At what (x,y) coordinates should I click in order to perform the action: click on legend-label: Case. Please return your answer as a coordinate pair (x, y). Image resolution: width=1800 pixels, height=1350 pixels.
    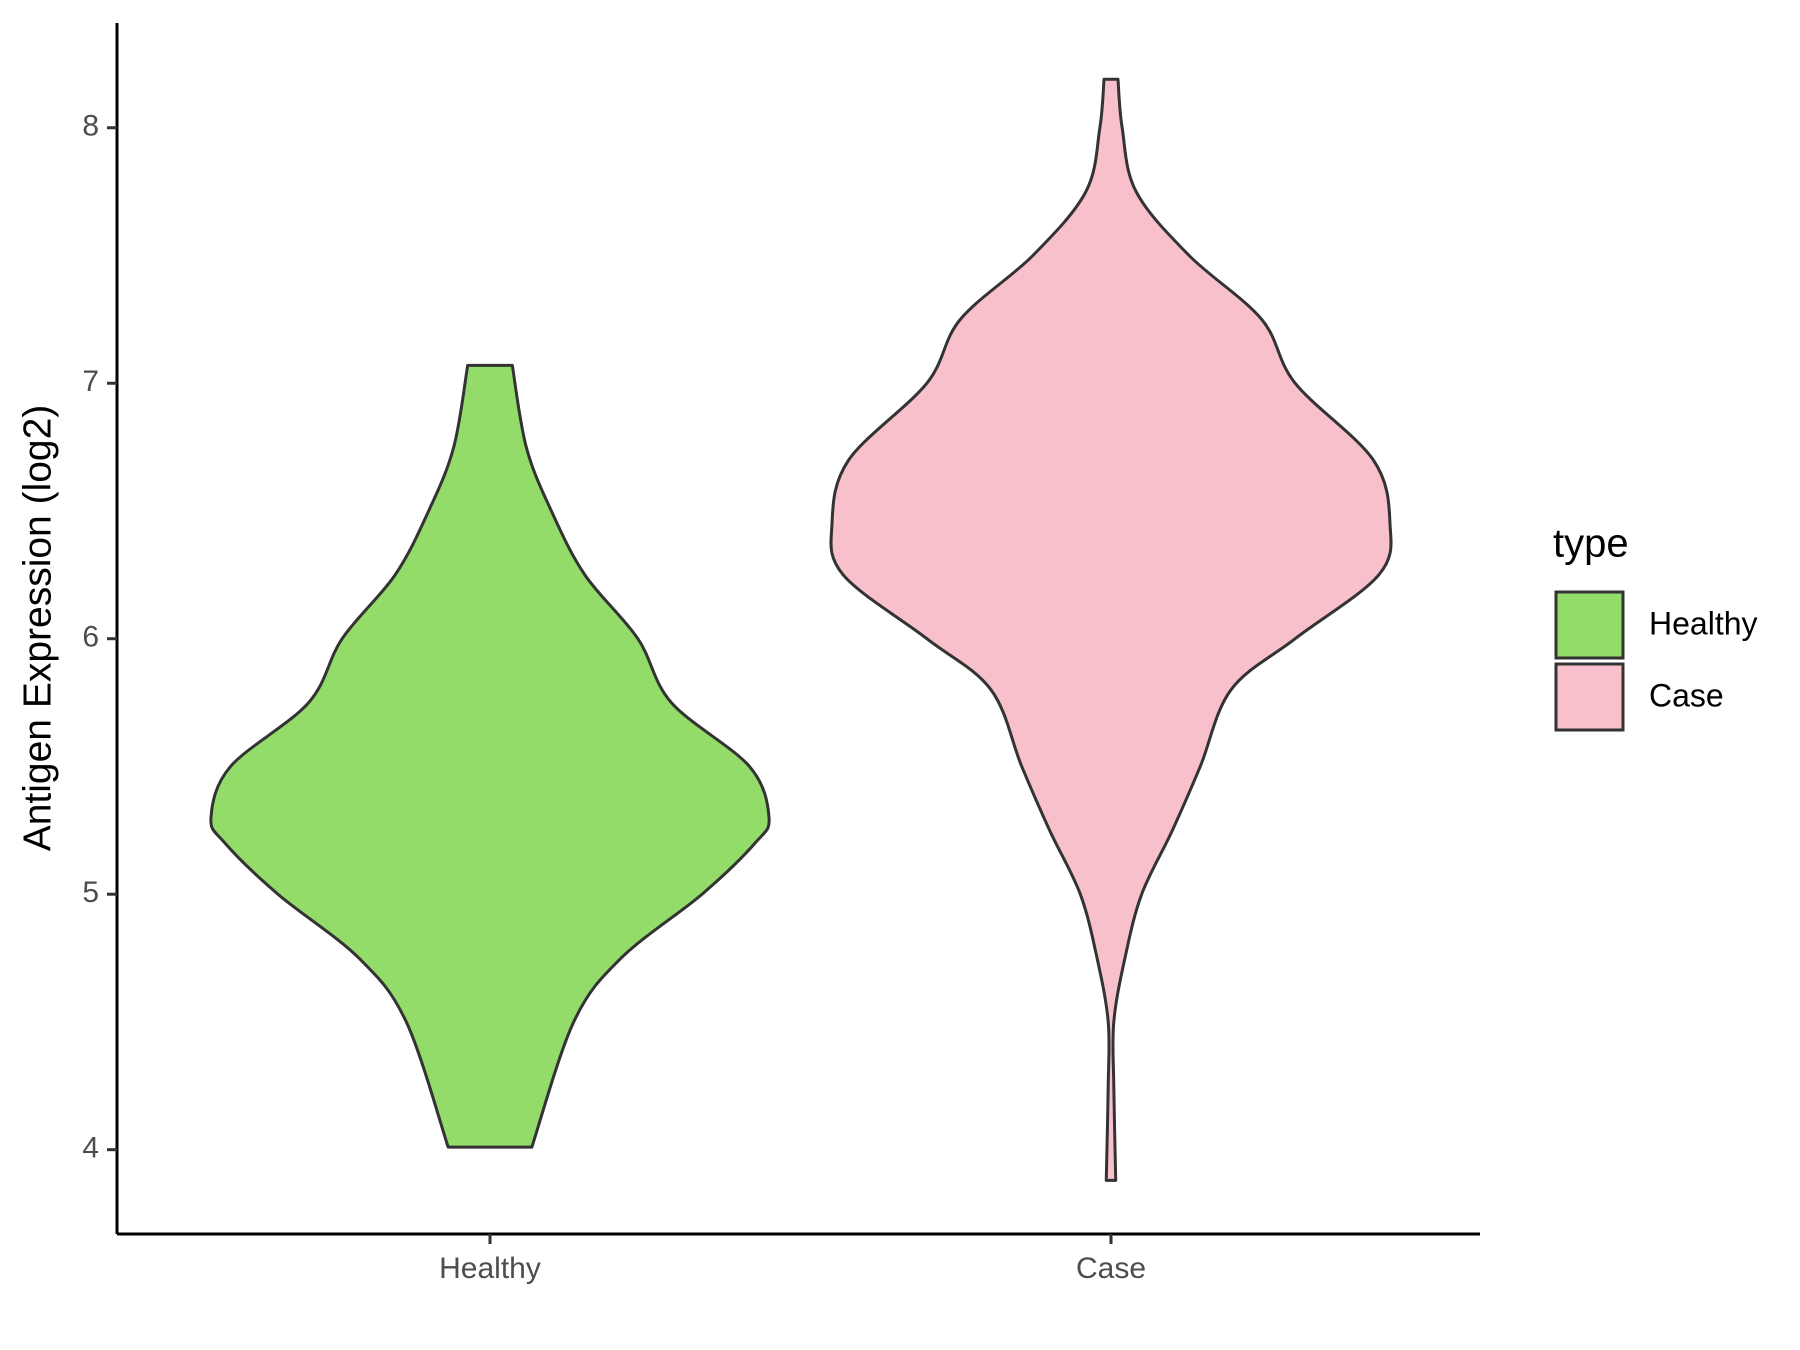
    Looking at the image, I should click on (1686, 695).